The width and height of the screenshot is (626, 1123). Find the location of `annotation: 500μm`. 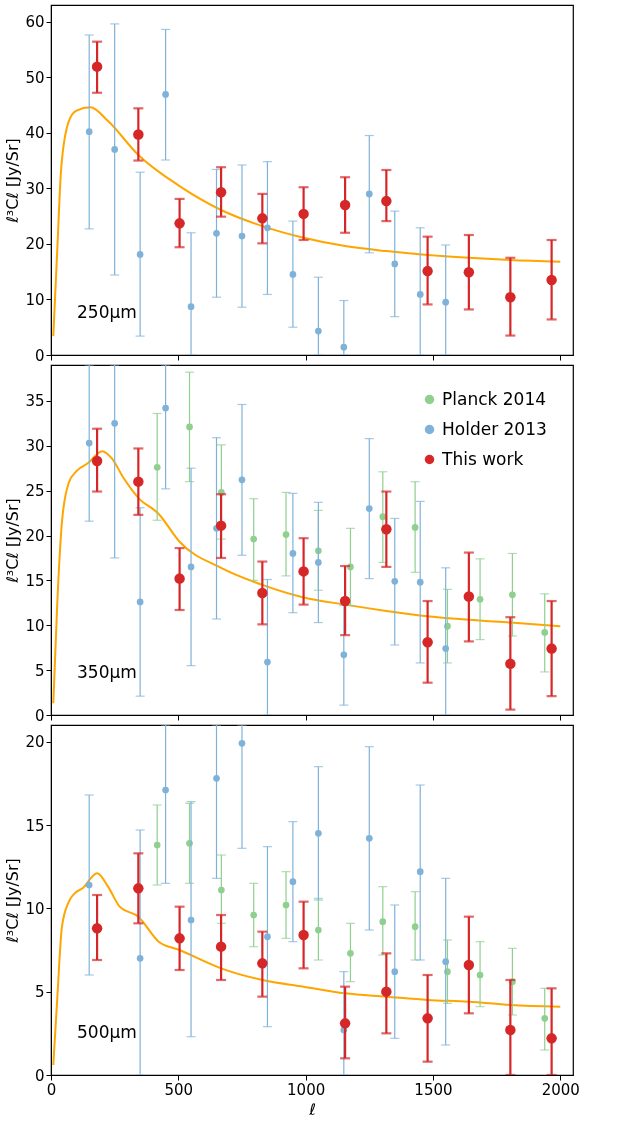

annotation: 500μm is located at coordinates (107, 1032).